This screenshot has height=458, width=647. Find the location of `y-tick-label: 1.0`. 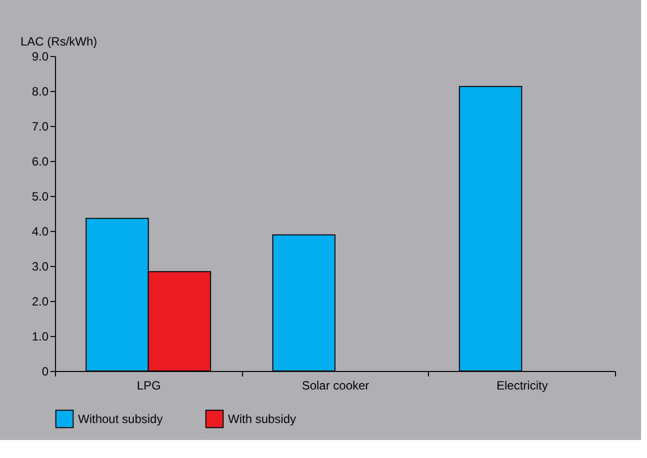

y-tick-label: 1.0 is located at coordinates (40, 337).